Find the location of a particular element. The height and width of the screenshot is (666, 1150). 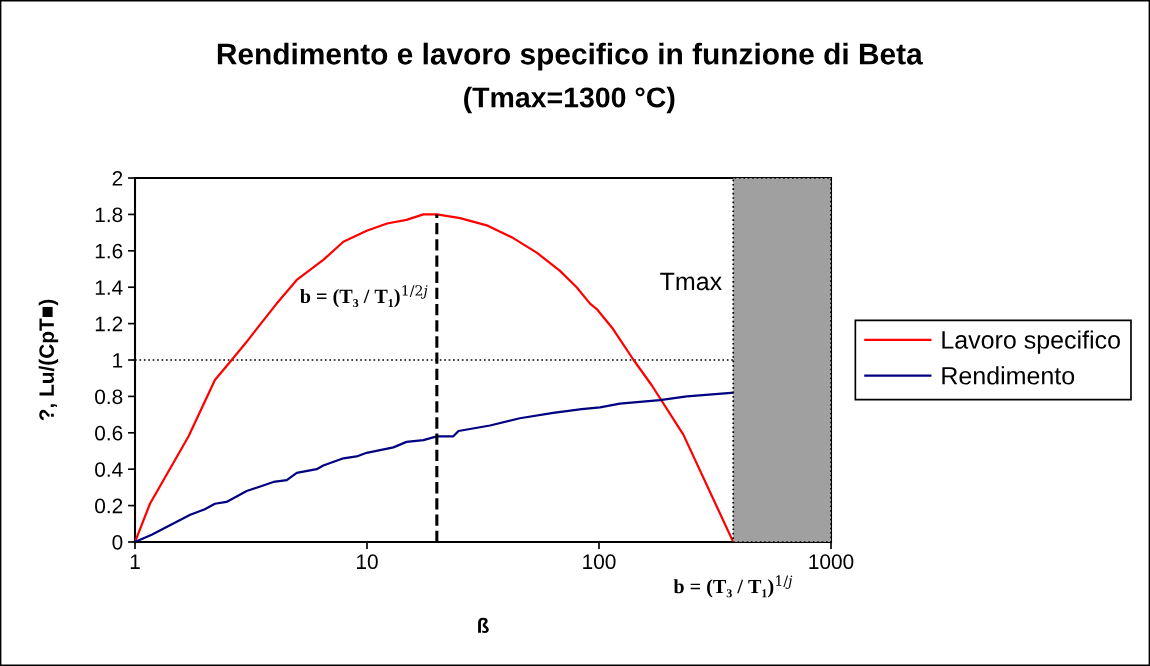

x-axis-title: ß is located at coordinates (483, 625).